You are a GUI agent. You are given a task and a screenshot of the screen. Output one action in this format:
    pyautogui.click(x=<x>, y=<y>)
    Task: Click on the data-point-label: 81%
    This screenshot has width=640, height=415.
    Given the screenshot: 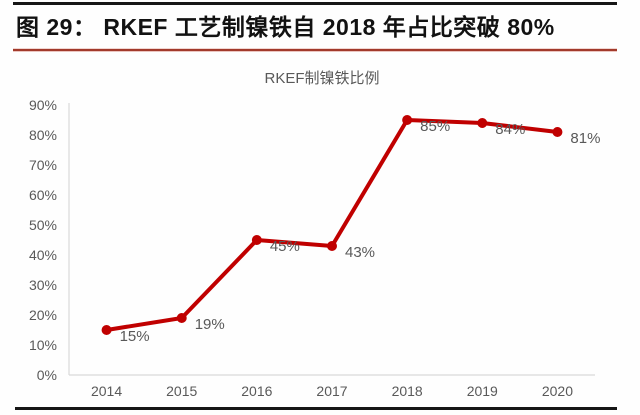 What is the action you would take?
    pyautogui.click(x=585, y=138)
    